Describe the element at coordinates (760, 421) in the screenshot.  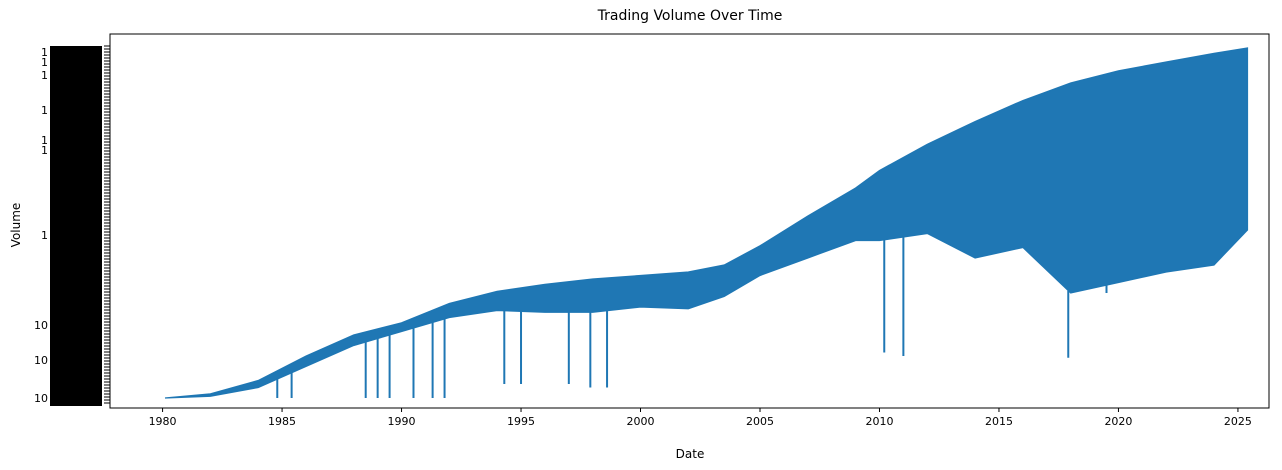
I see `x-tick-label-2005: 2005` at that location.